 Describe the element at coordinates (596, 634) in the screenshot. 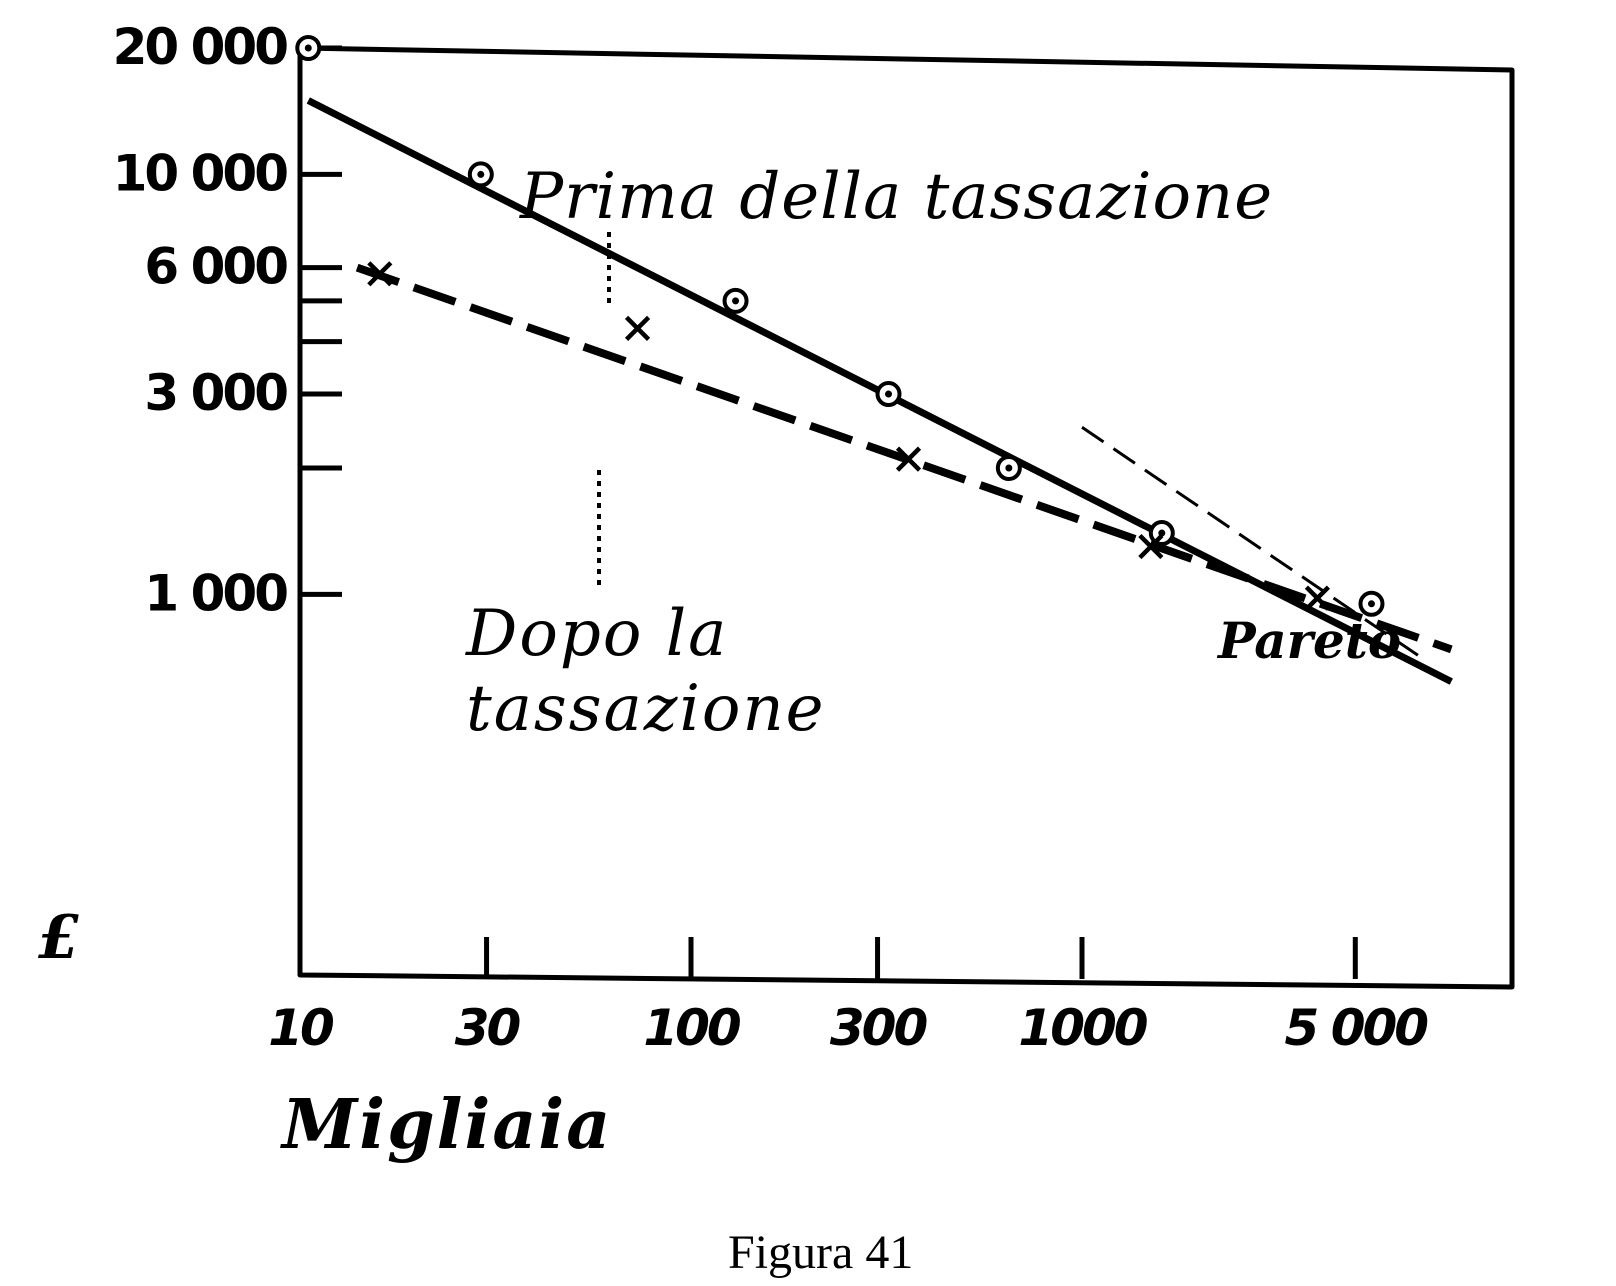

I see `series-label-dopo-la-tassazione-line1: Dopo la` at that location.